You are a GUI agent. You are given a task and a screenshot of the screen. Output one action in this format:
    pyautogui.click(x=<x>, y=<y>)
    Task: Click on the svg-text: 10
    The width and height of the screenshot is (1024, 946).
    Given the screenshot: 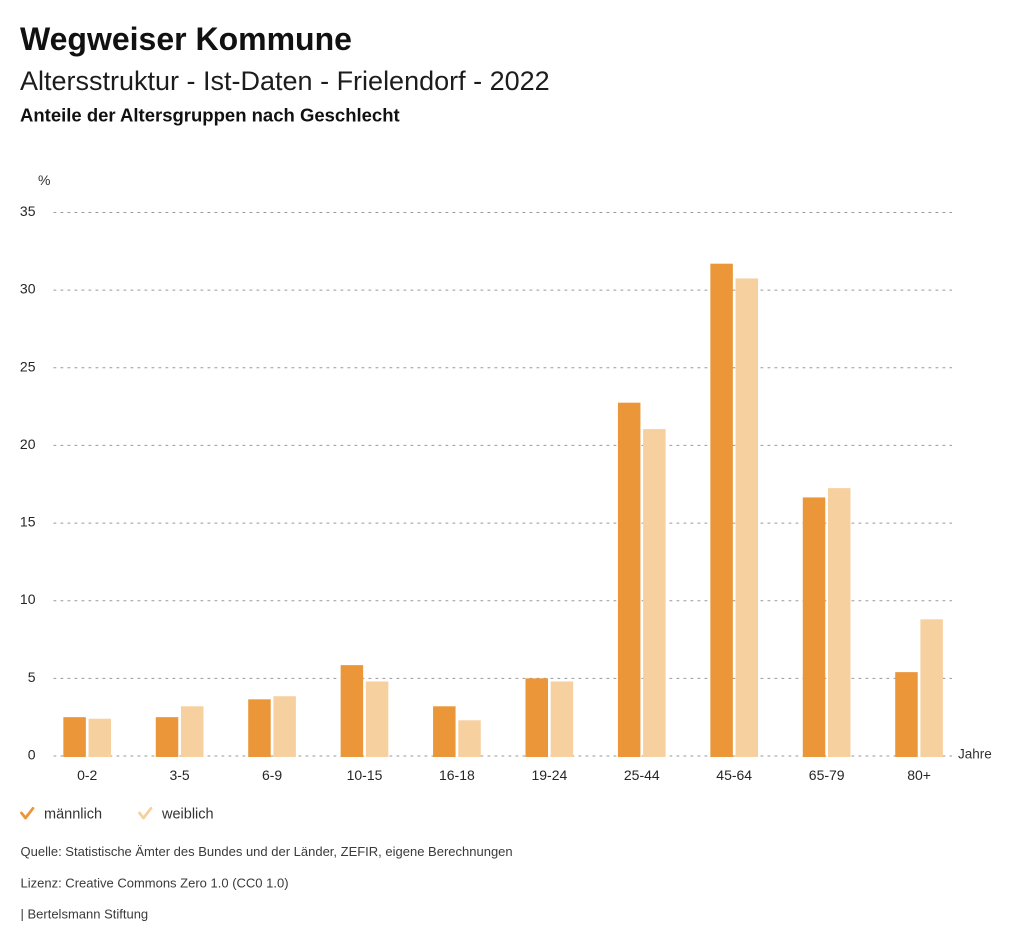 What is the action you would take?
    pyautogui.click(x=28, y=599)
    